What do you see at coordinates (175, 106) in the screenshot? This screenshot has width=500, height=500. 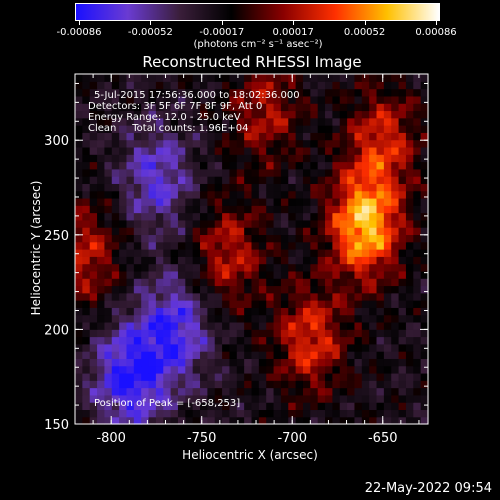 I see `detectors: Detectors: 3F 5F 6F 7F 8F 9F, Att 0` at bounding box center [175, 106].